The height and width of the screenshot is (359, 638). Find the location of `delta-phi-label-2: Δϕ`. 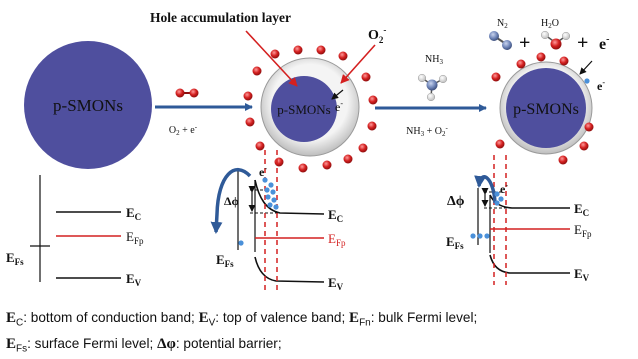

delta-phi-label-2: Δϕ is located at coordinates (232, 201).